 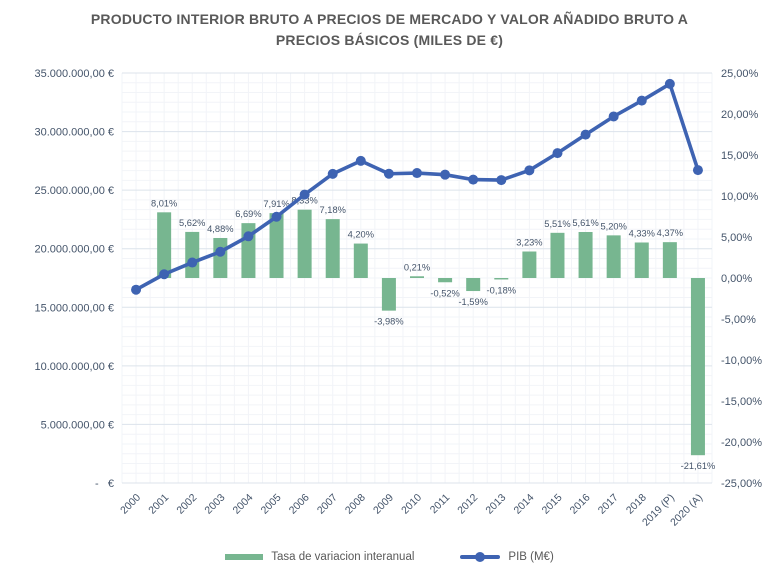 I want to click on bar-label-2001: 8,01%, so click(x=164, y=203).